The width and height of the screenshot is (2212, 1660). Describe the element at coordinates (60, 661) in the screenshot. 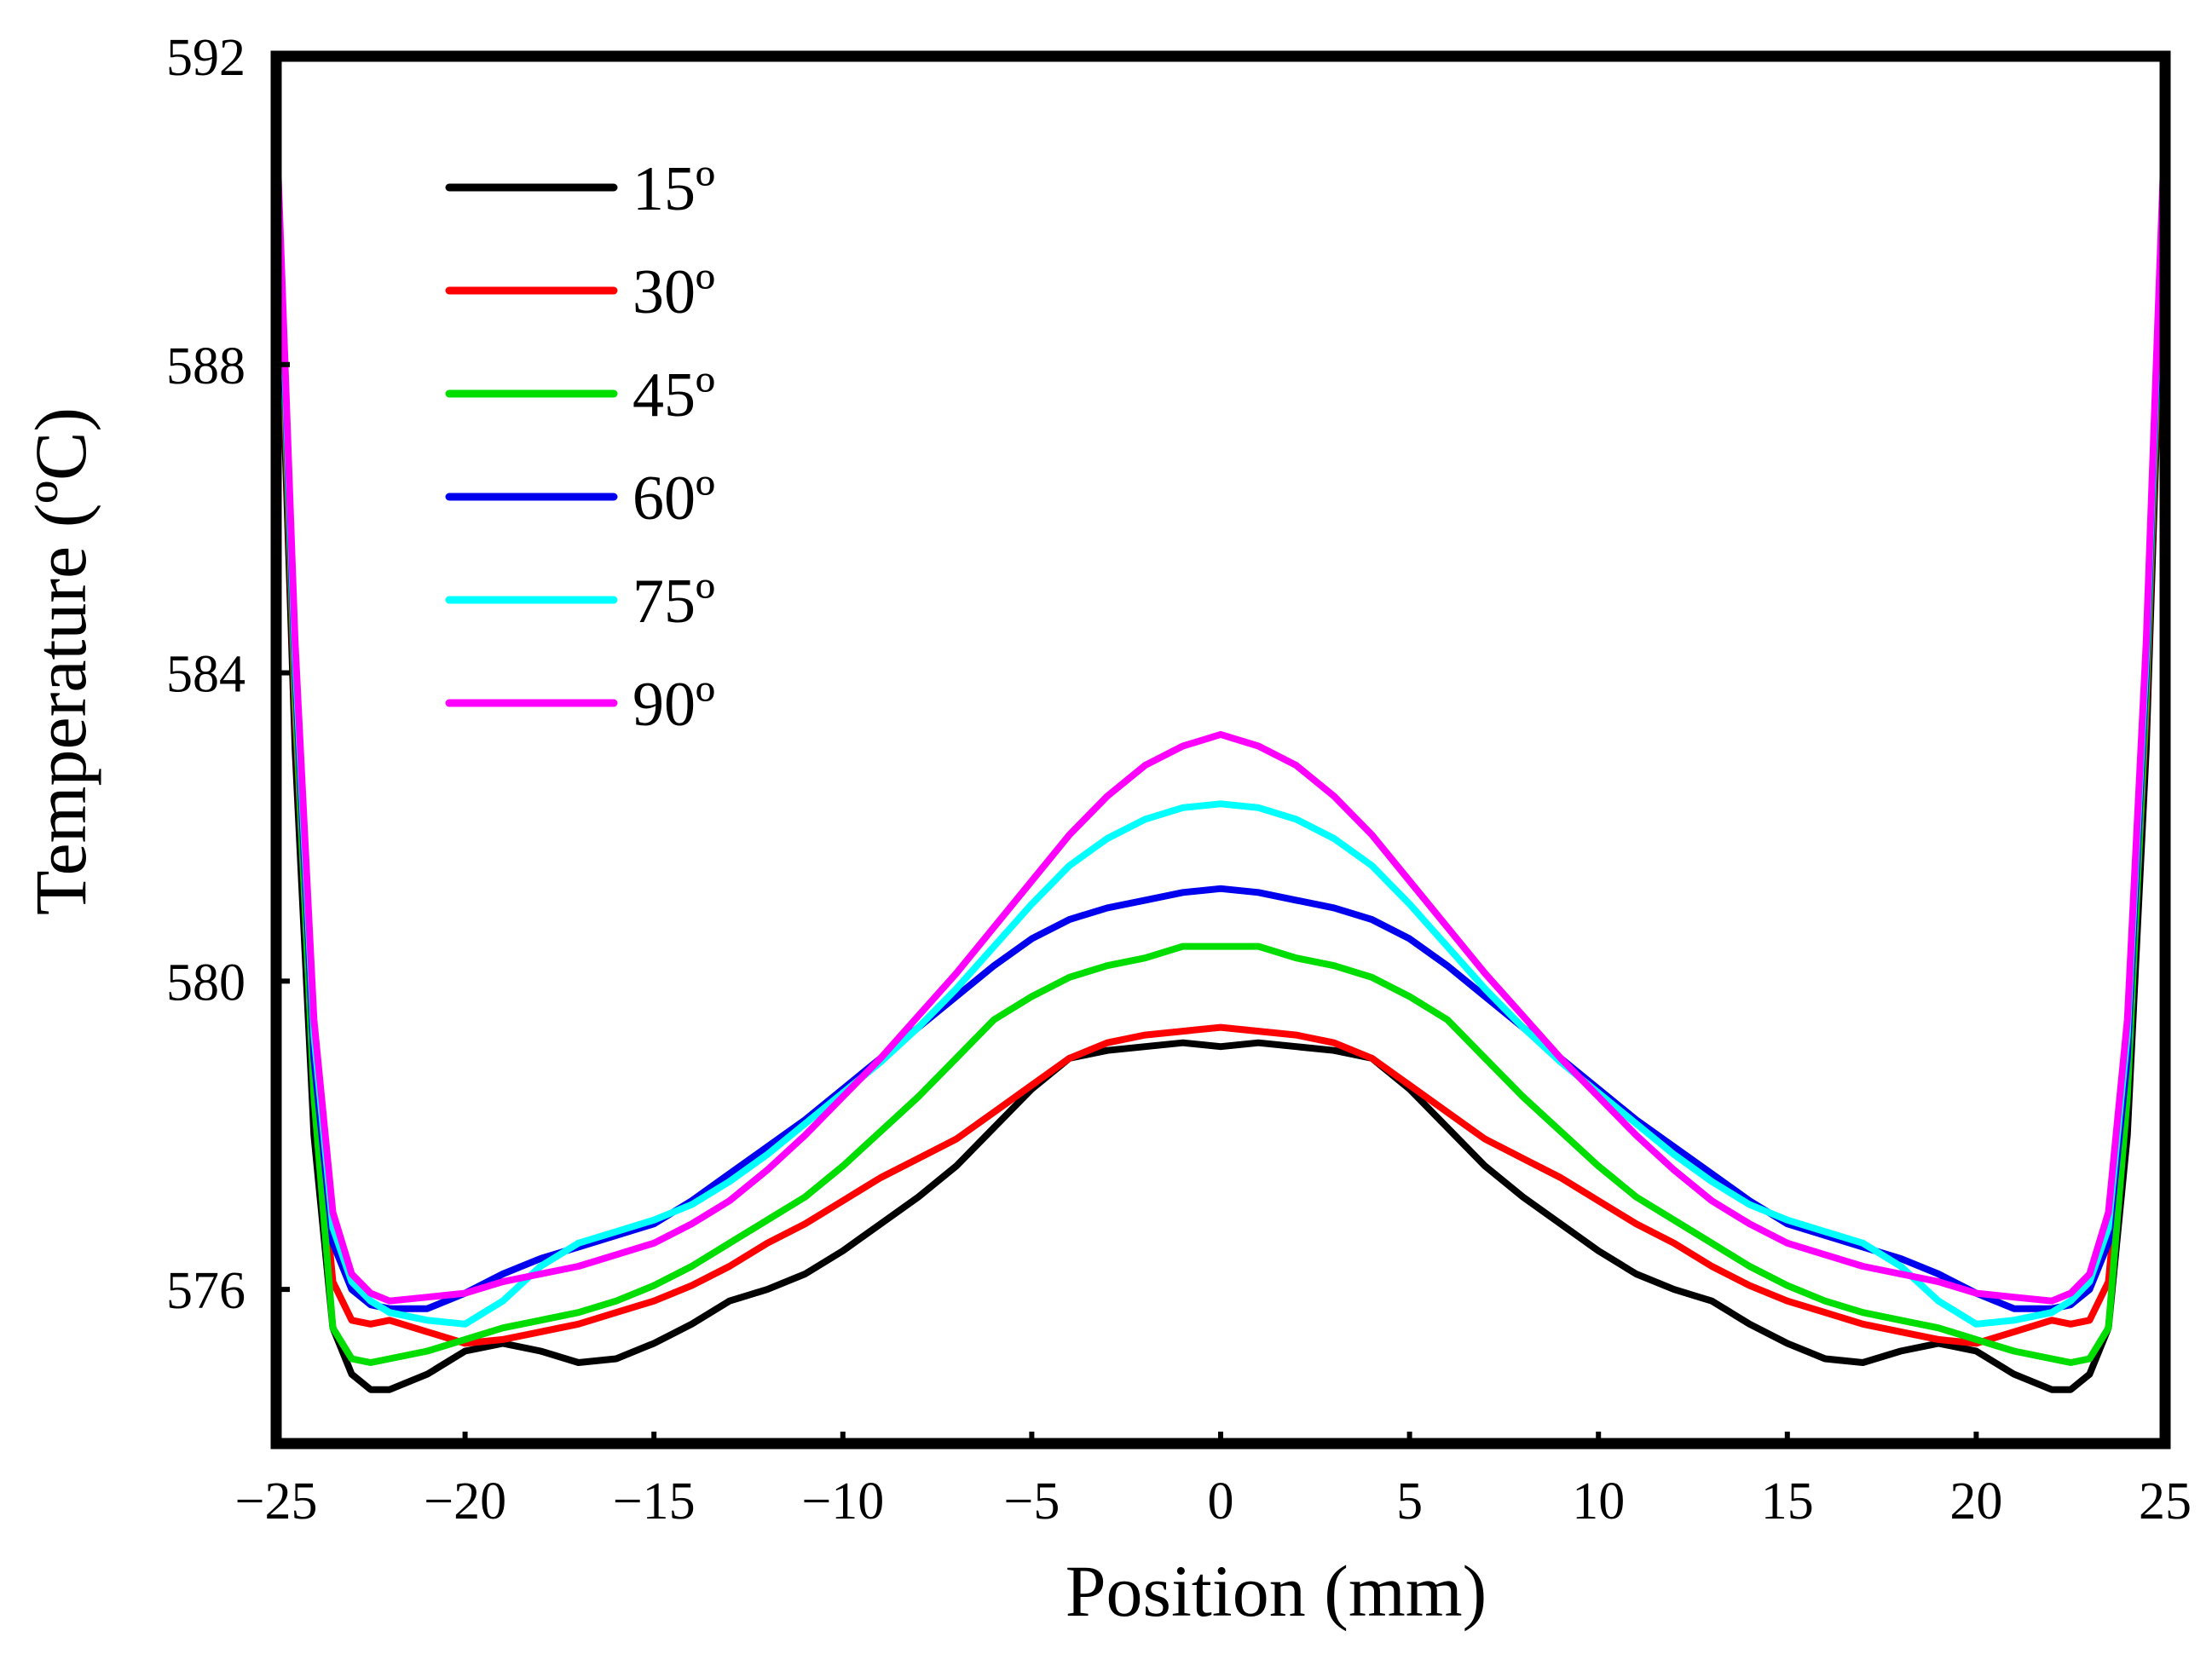

I see `y-axis-title: Temperature (ºC)` at that location.